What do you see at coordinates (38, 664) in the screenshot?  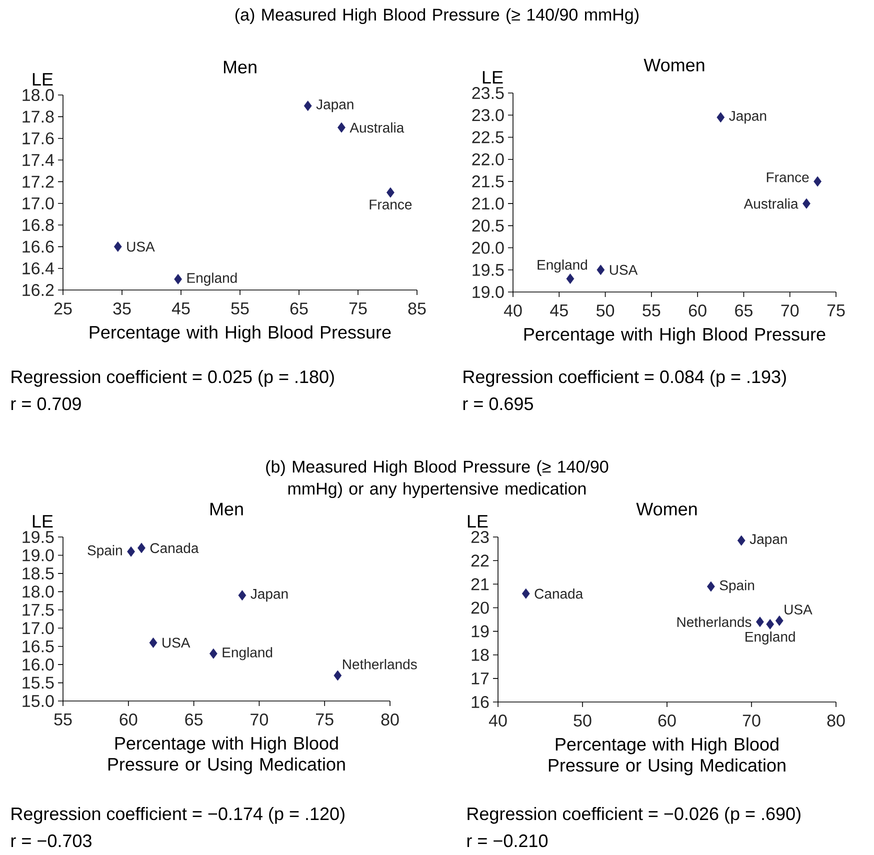 I see `y-tick-label: 16.0` at bounding box center [38, 664].